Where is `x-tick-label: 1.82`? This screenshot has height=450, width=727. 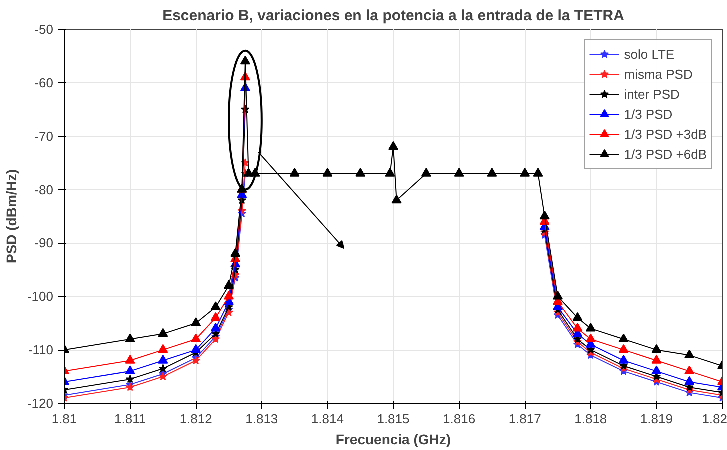
x-tick-label: 1.82 is located at coordinates (714, 419).